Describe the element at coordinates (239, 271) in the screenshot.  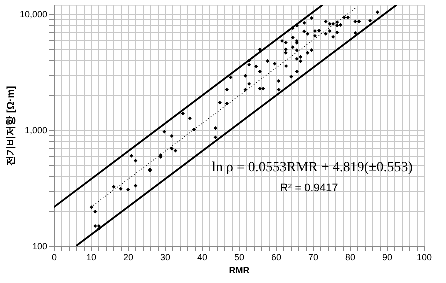
I see `x-axis-title: RMR` at that location.